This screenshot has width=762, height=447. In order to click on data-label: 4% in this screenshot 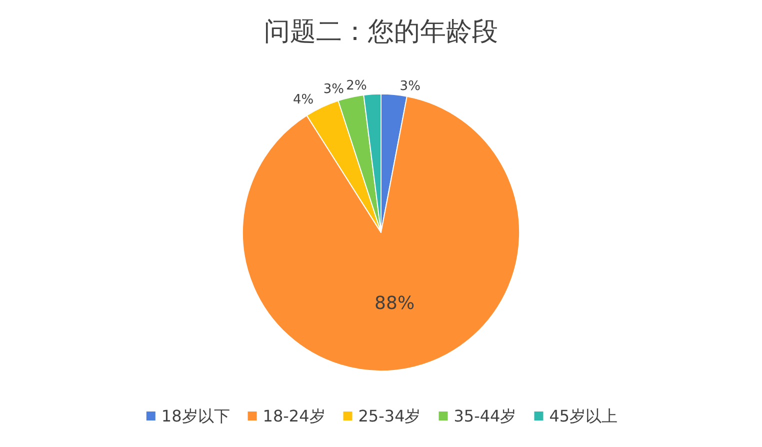, I will do `click(303, 100)`.